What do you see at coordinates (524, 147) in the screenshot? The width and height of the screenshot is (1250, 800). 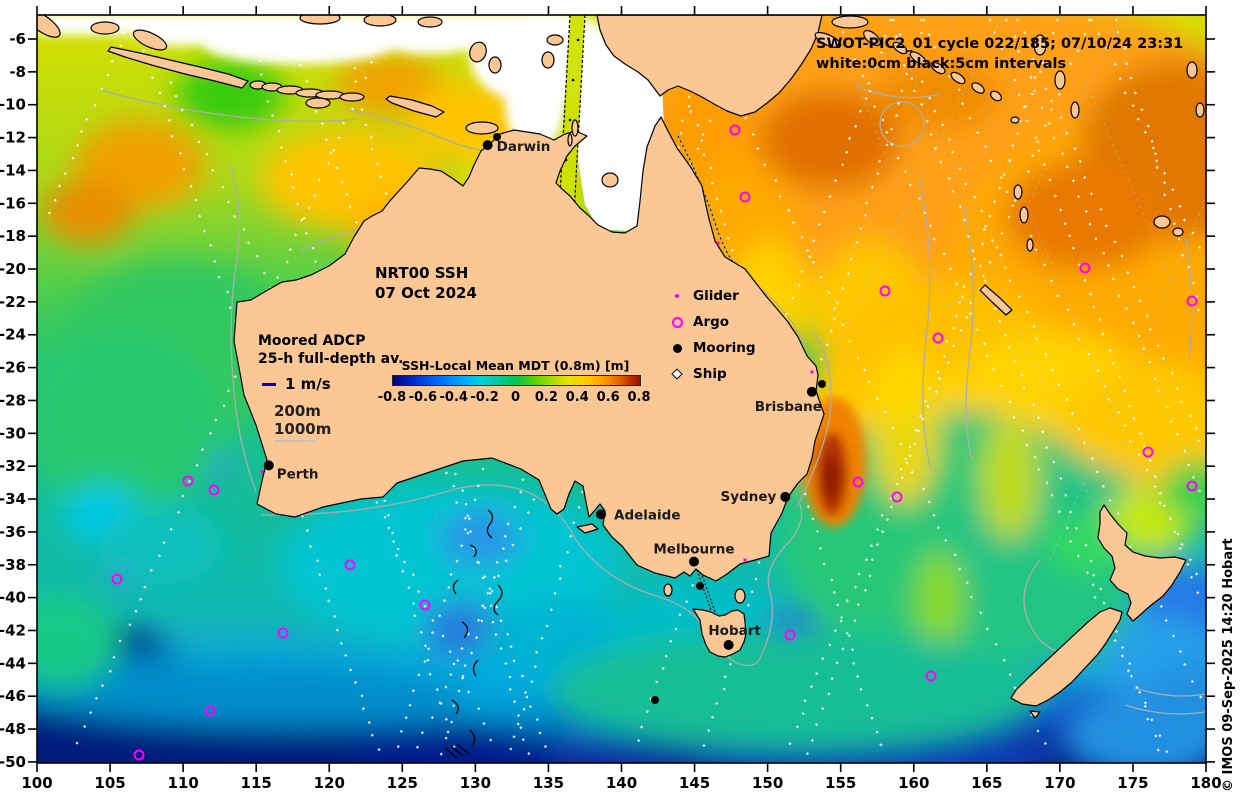 I see `city-label-darwin: Darwin` at bounding box center [524, 147].